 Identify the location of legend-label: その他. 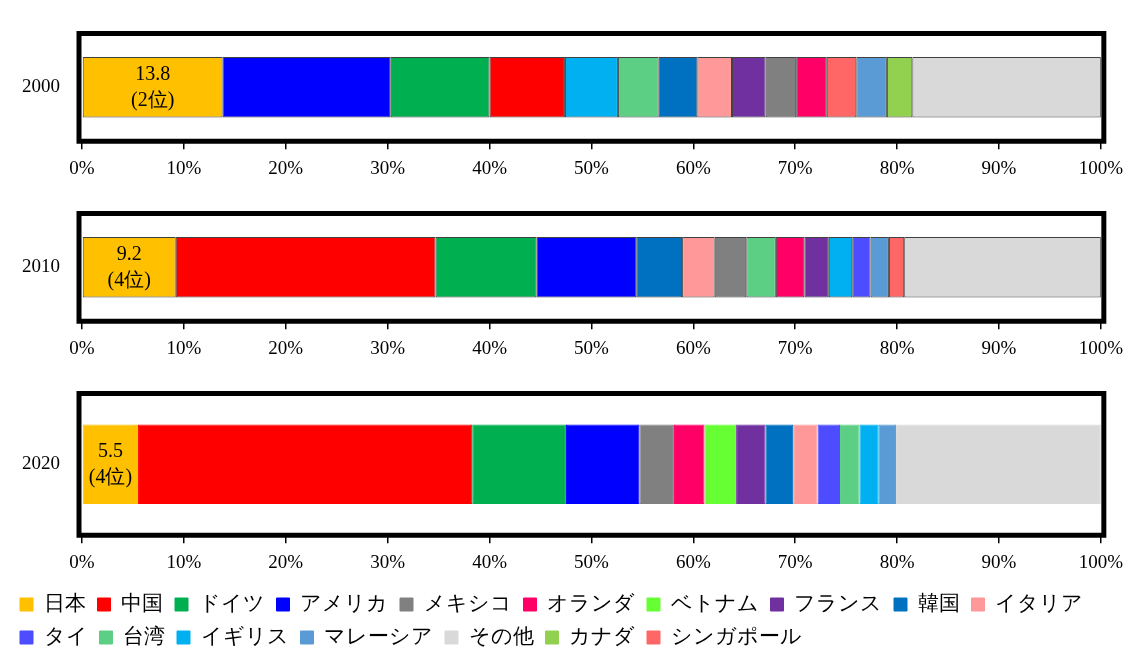
(501, 636).